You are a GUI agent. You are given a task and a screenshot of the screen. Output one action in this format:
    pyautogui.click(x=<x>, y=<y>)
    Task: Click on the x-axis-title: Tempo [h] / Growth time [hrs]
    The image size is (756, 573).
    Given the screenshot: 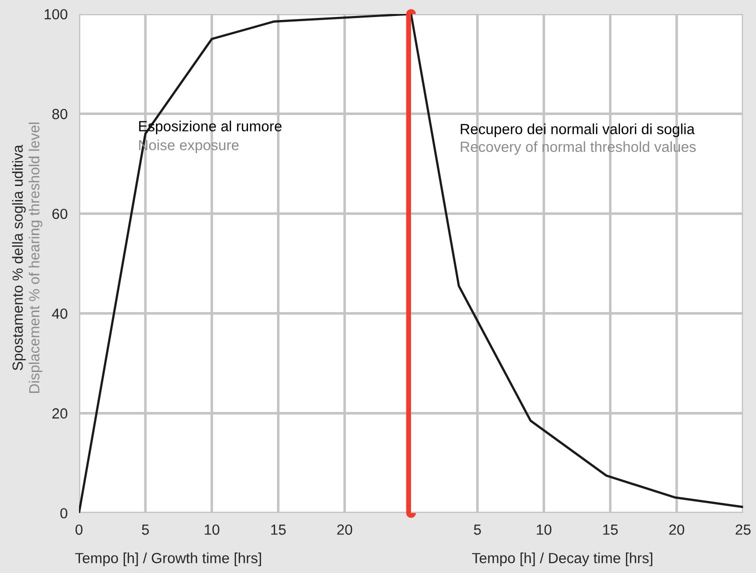 What is the action you would take?
    pyautogui.click(x=168, y=559)
    